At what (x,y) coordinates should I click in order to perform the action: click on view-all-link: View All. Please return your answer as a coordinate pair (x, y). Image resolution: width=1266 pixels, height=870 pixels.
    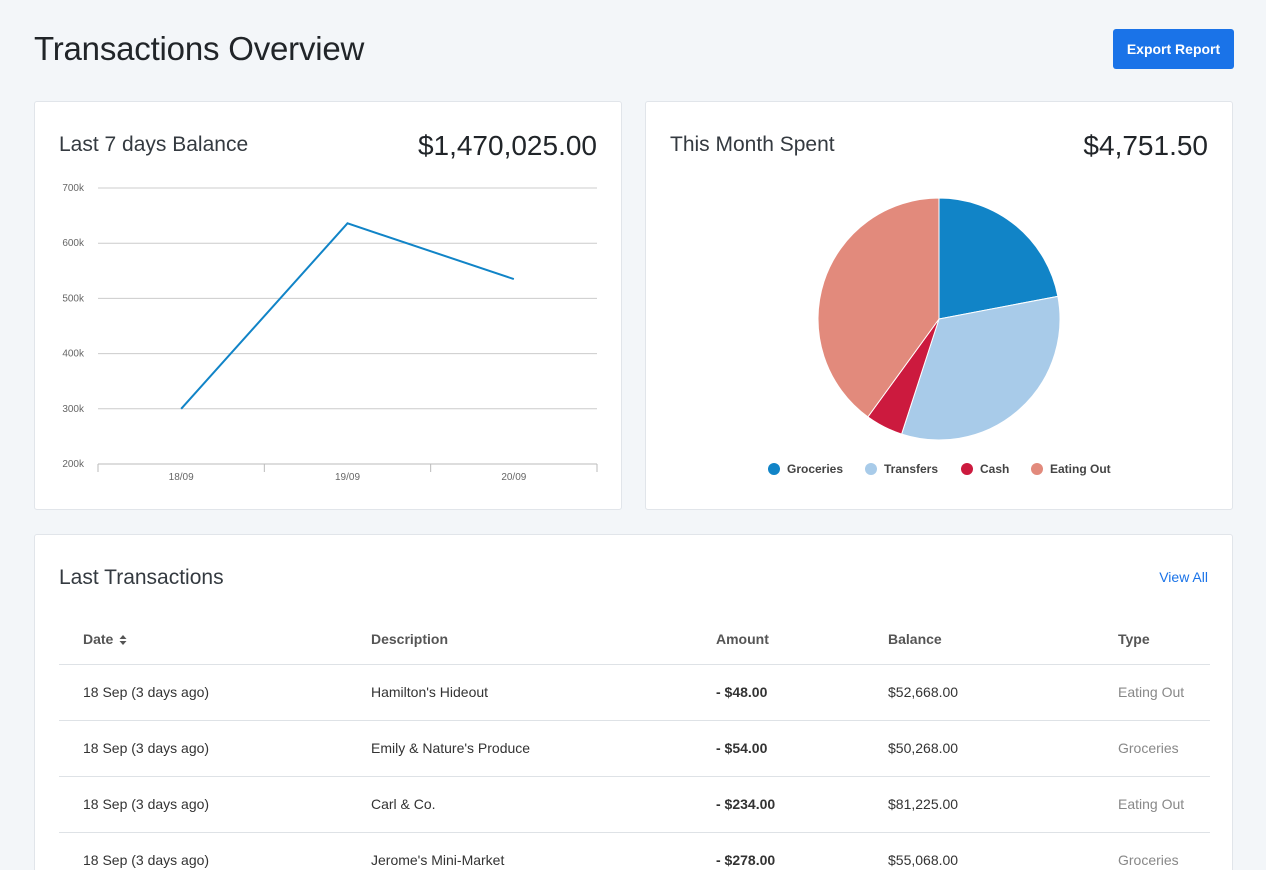
    Looking at the image, I should click on (1183, 577).